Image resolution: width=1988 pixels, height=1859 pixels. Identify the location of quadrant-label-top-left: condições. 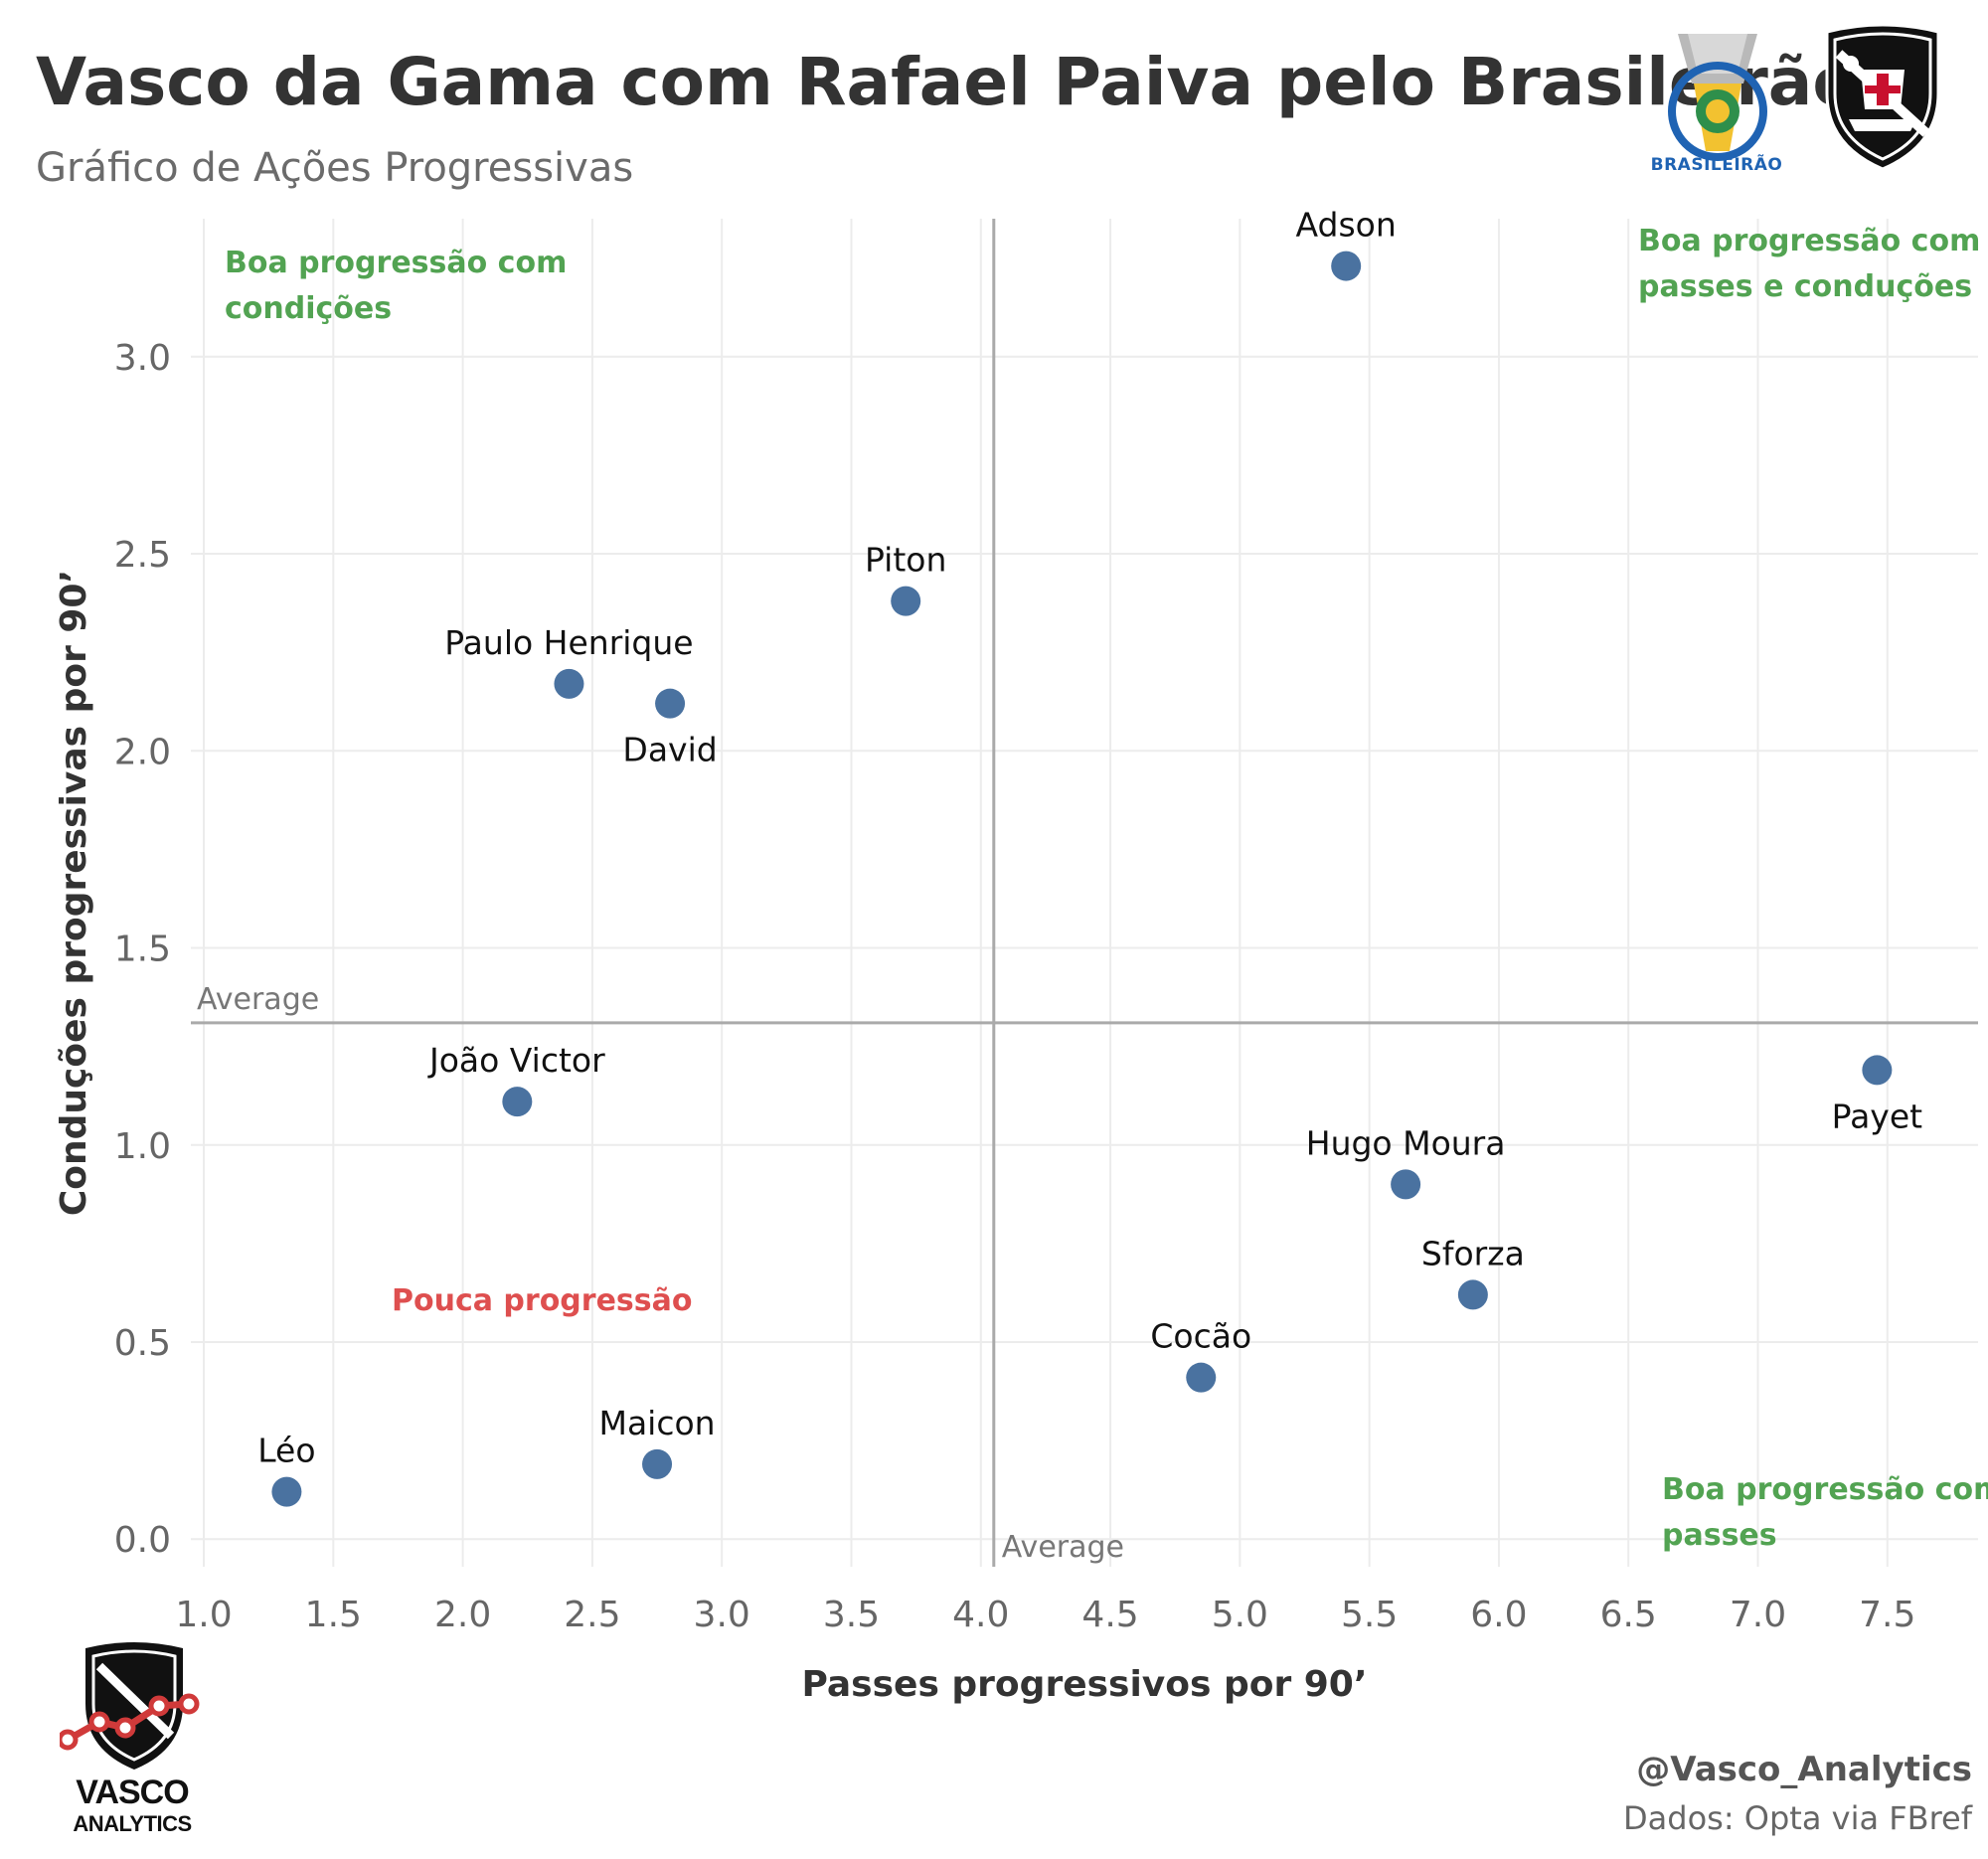
(308, 308).